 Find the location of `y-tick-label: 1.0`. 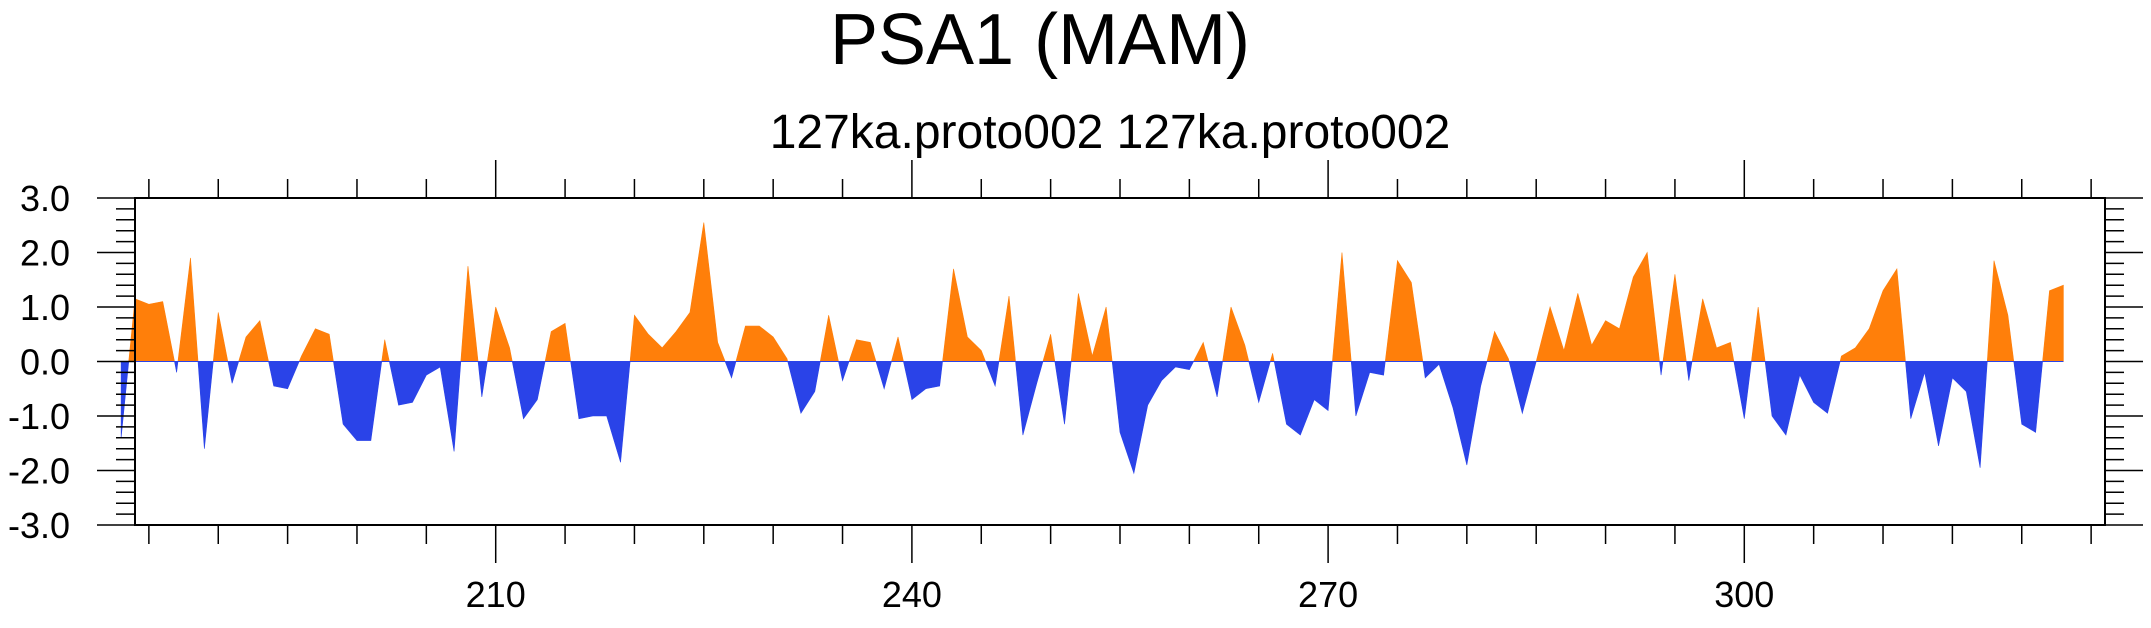

y-tick-label: 1.0 is located at coordinates (45, 307).